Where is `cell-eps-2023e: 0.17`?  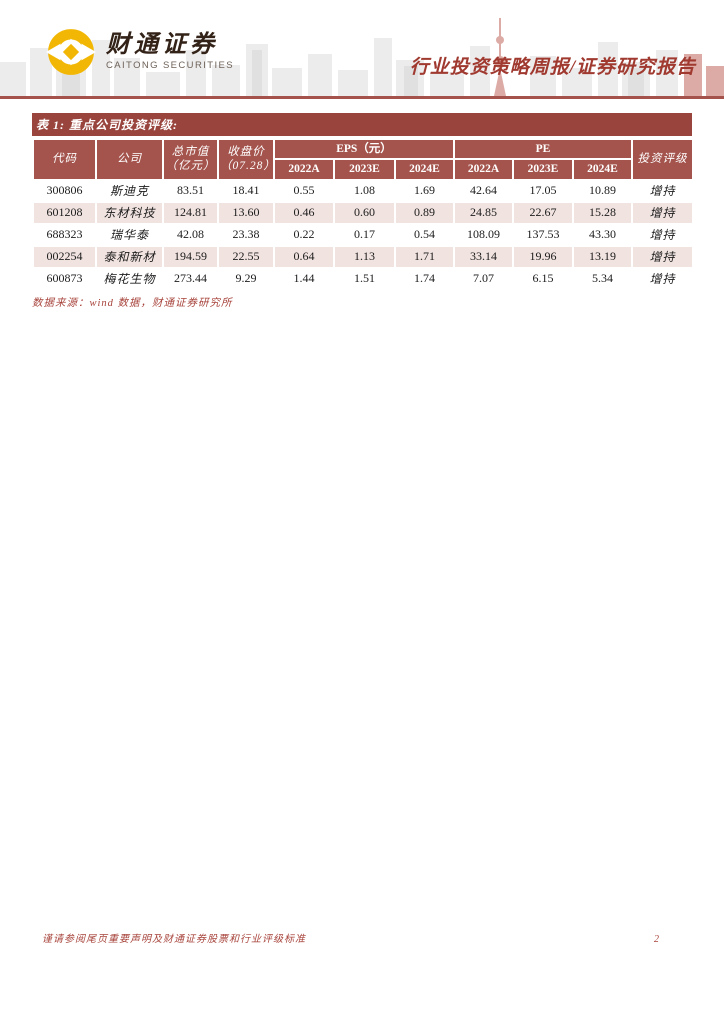 cell-eps-2023e: 0.17 is located at coordinates (364, 234).